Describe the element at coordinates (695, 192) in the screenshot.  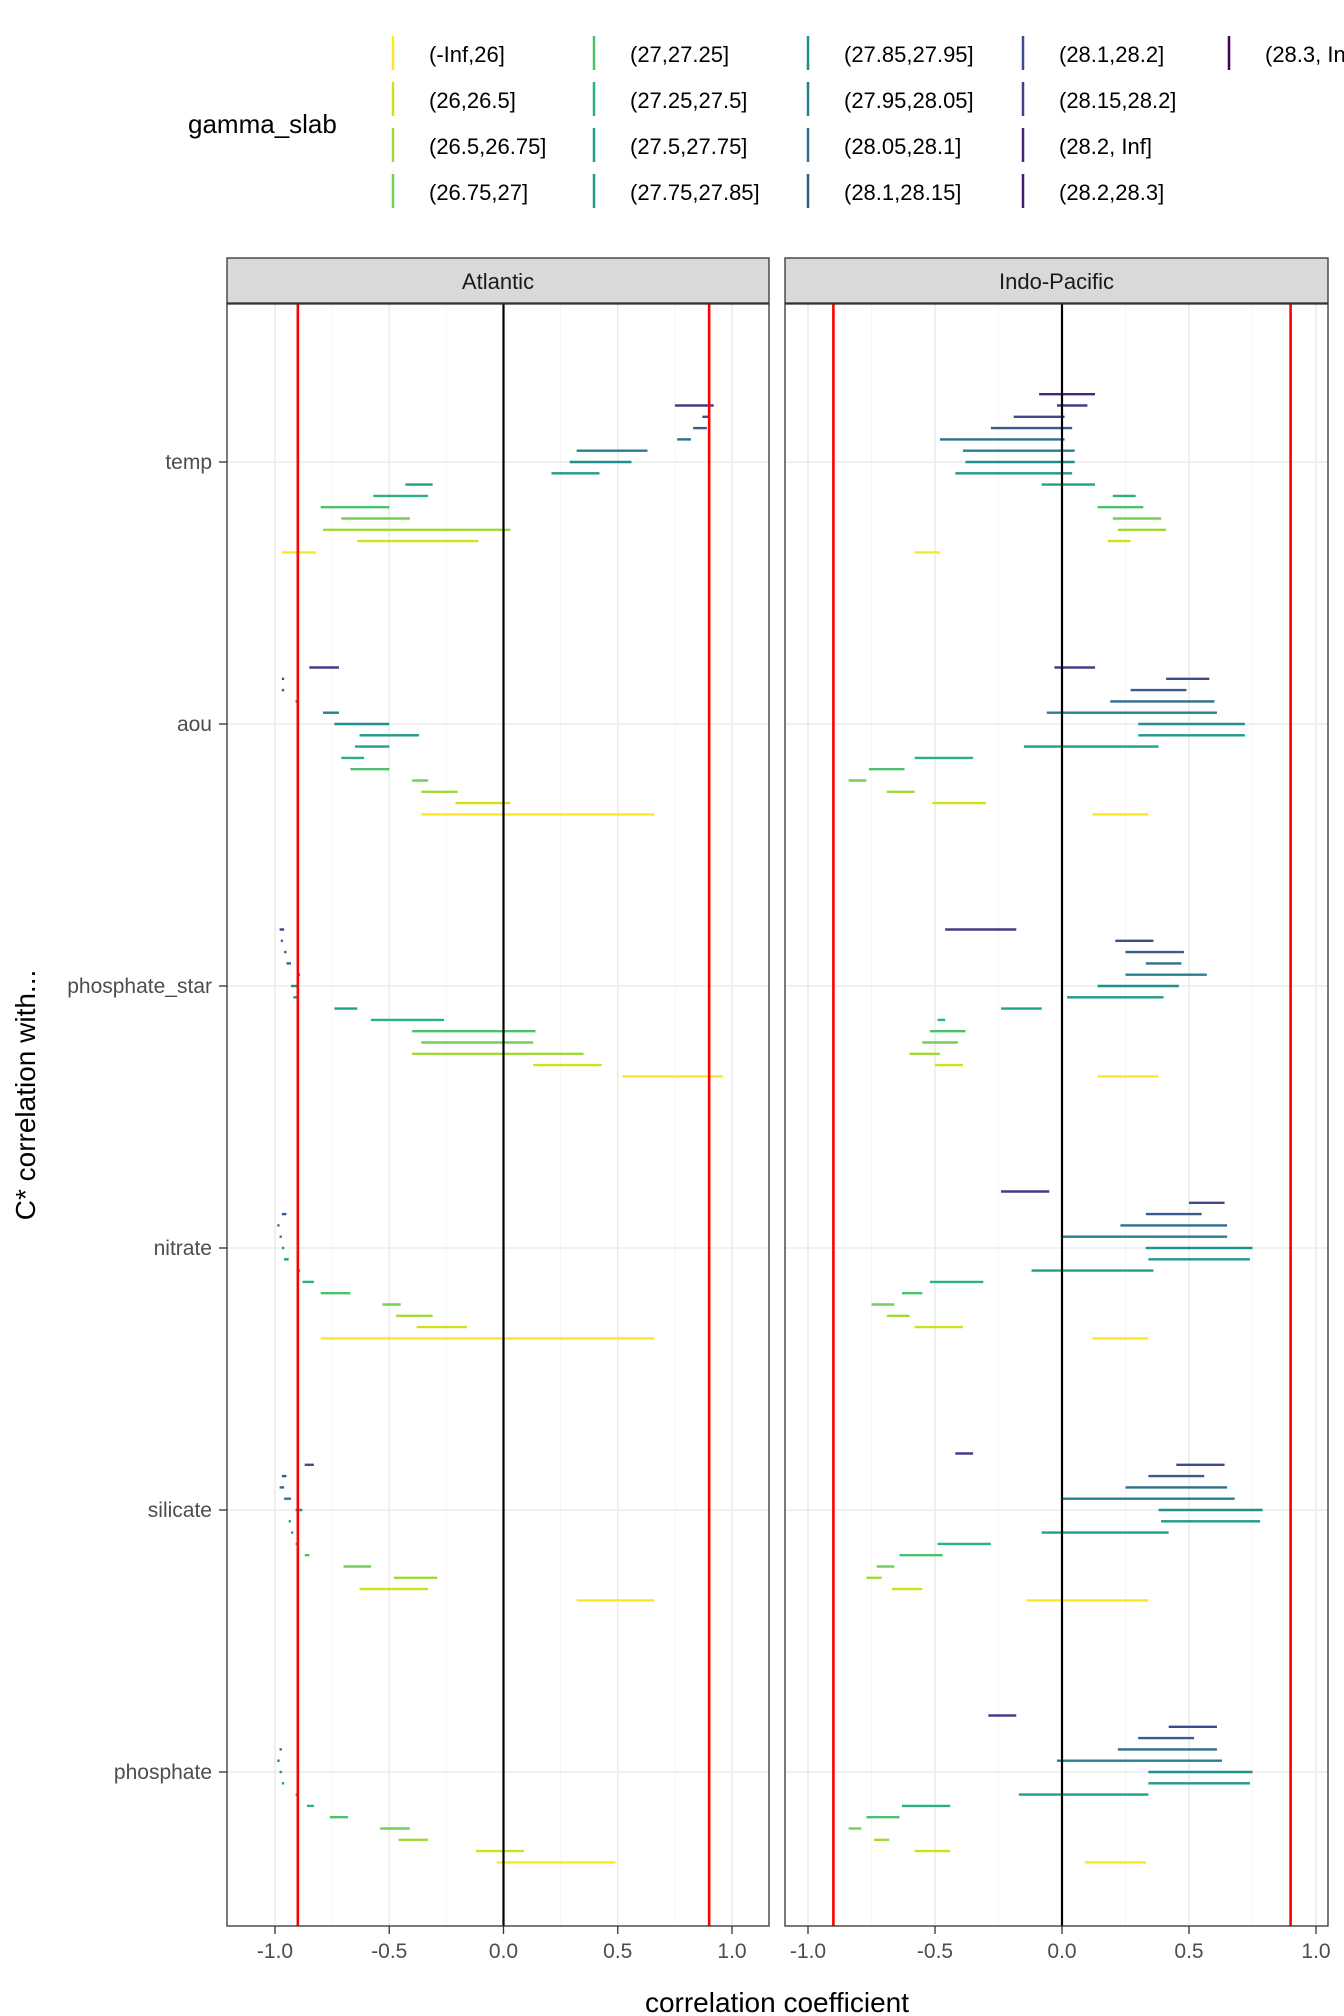
I see `legend-label: (27.75,27.85]` at that location.